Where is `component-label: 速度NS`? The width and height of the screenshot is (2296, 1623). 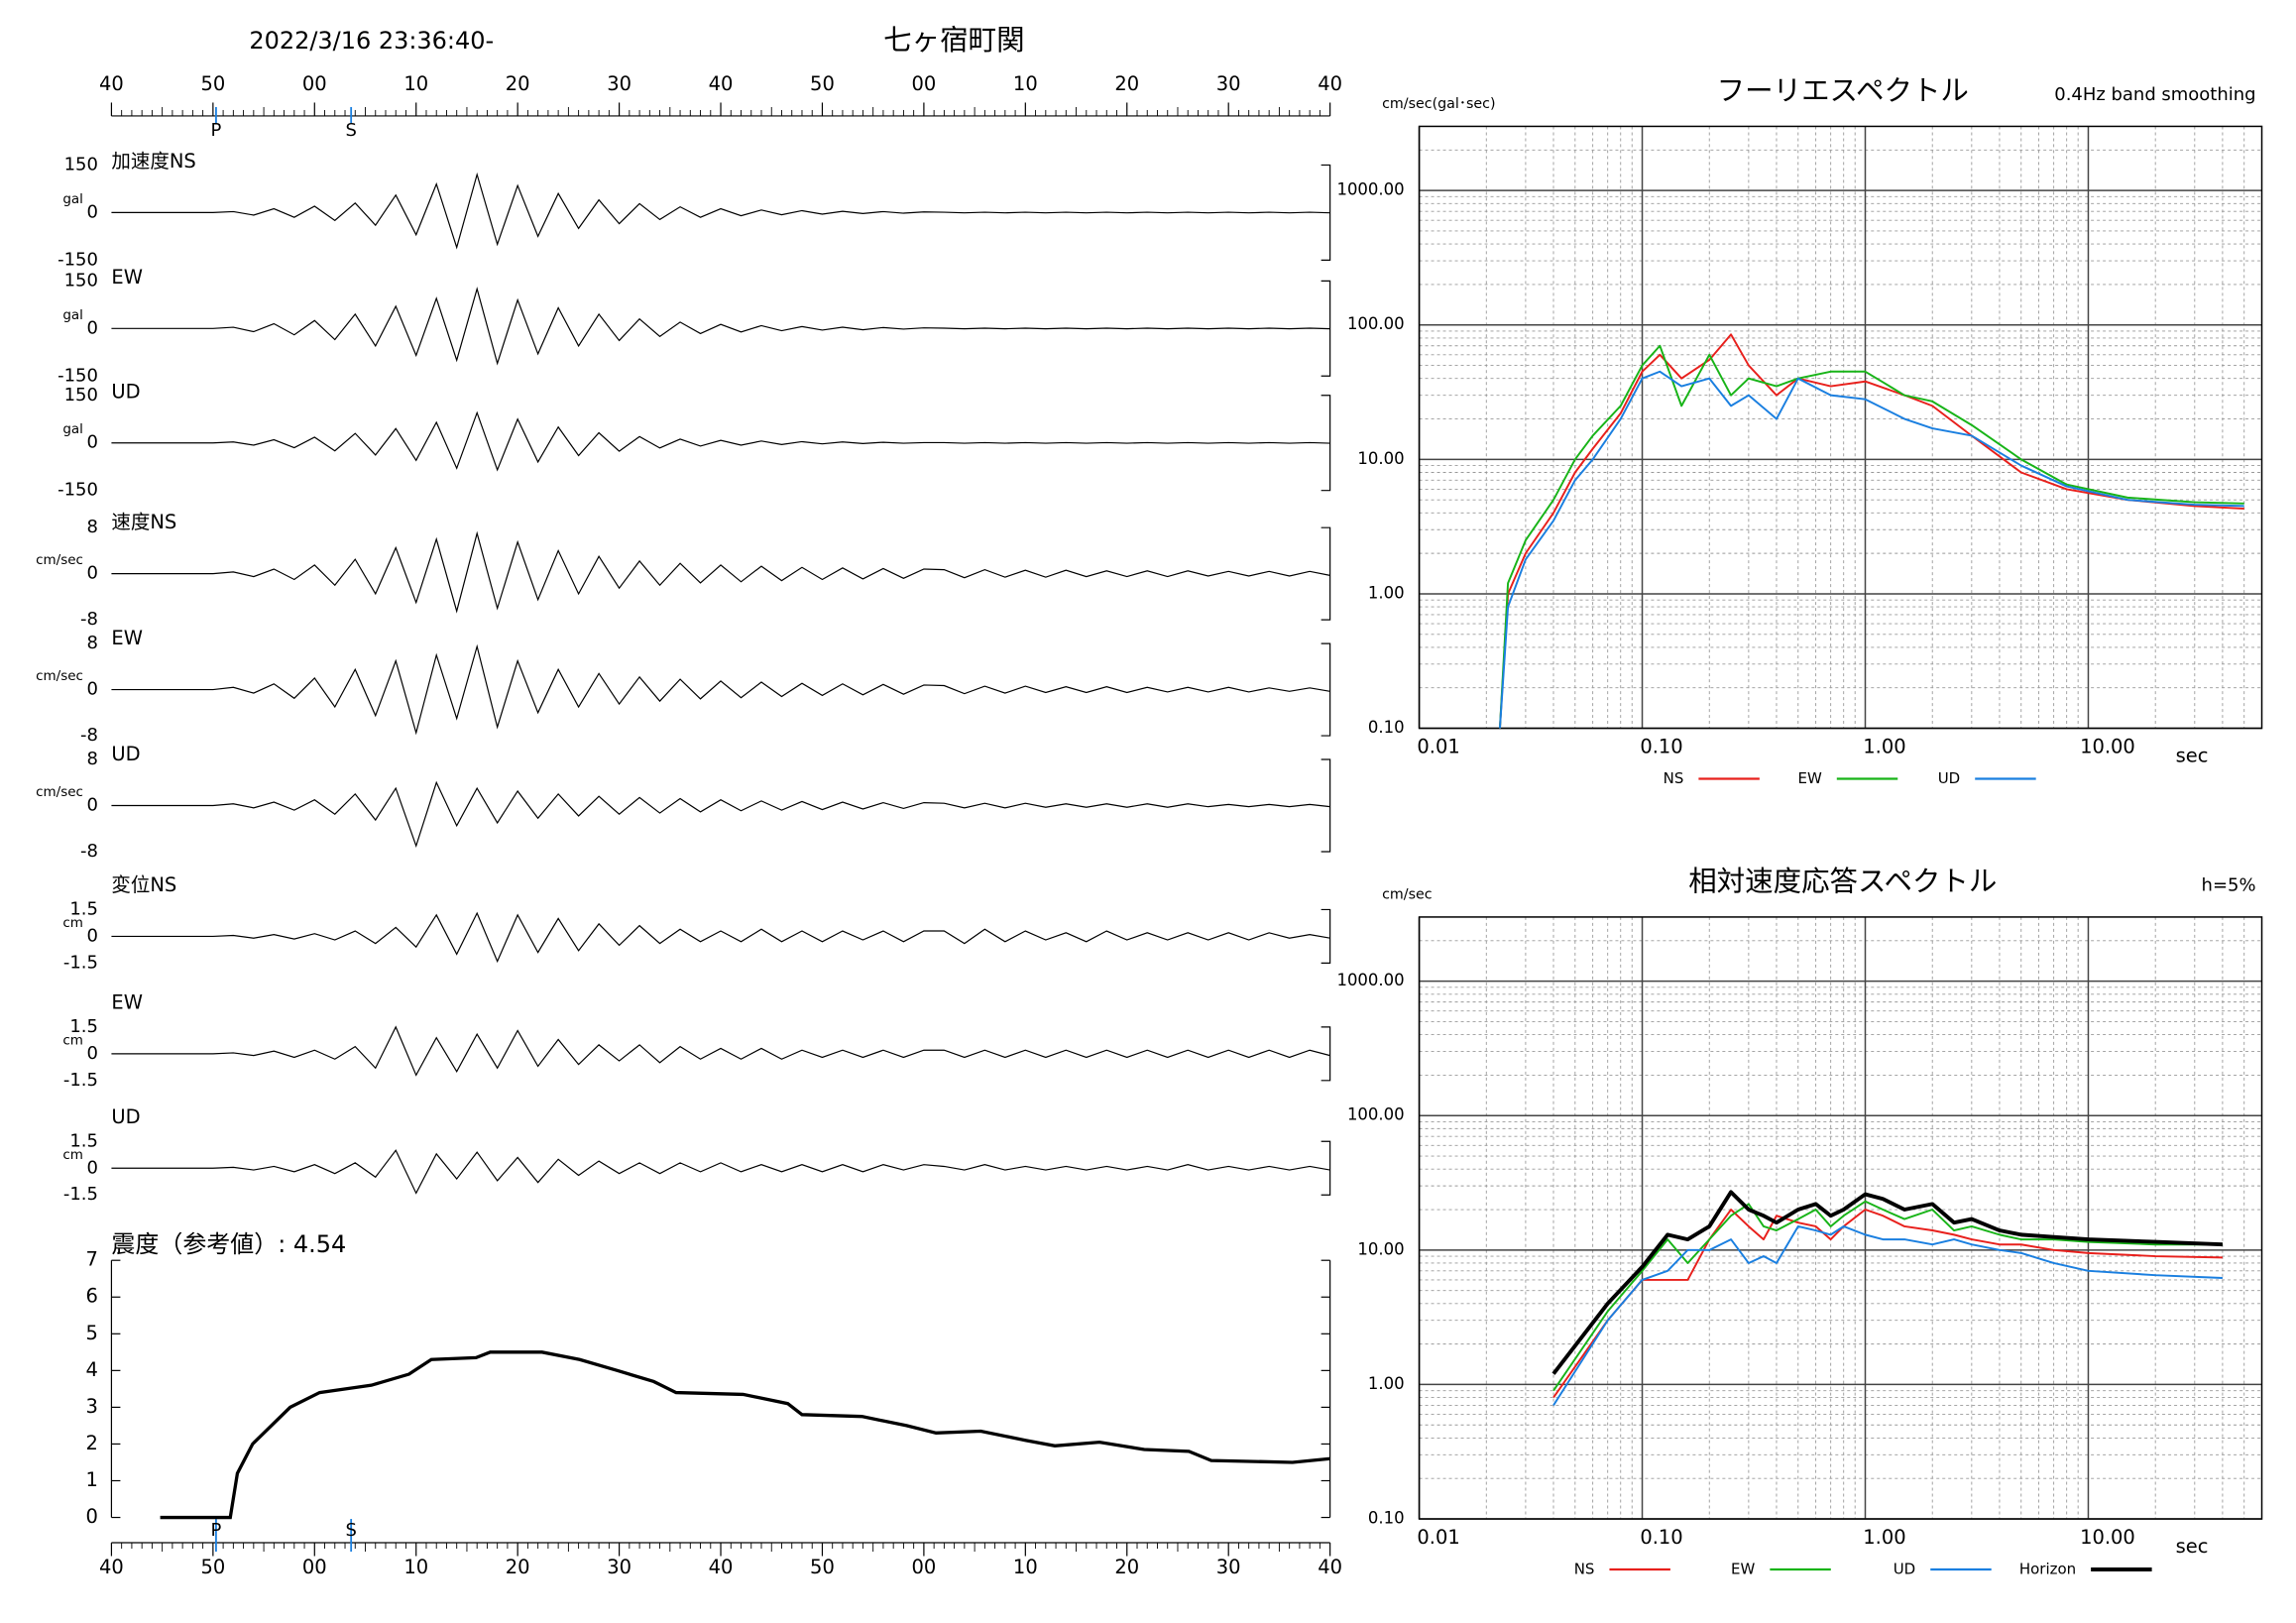 component-label: 速度NS is located at coordinates (143, 522).